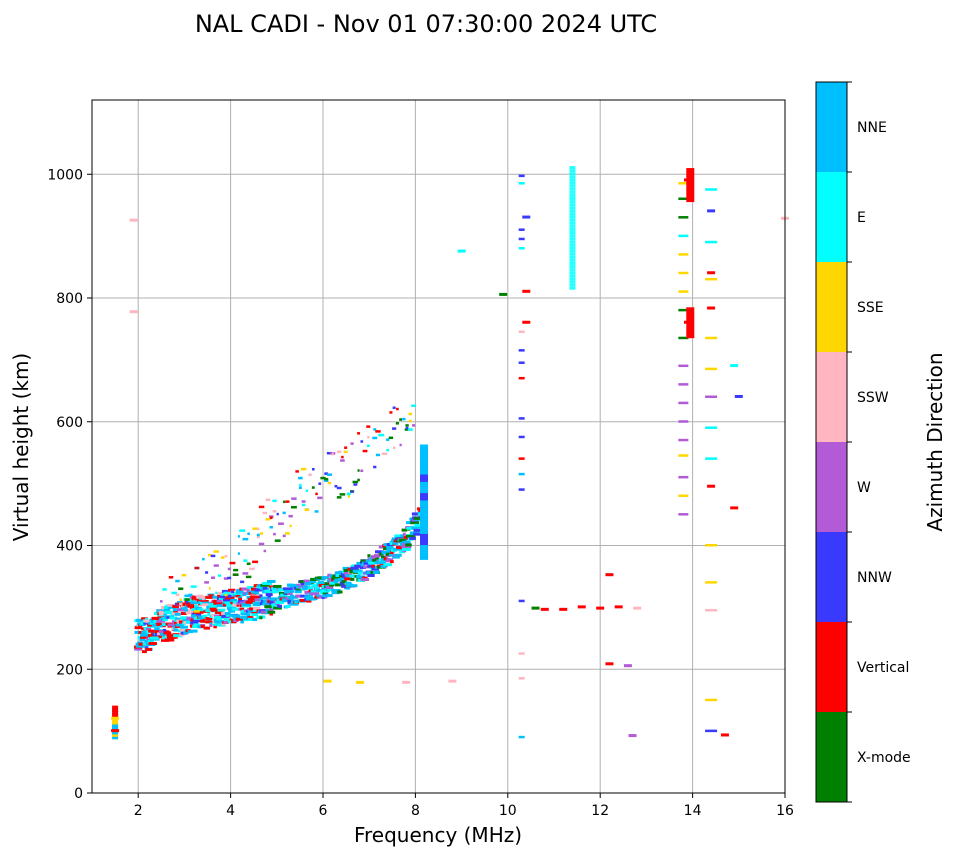 This screenshot has width=958, height=857. Describe the element at coordinates (831, 757) in the screenshot. I see `colorbar-segment` at that location.